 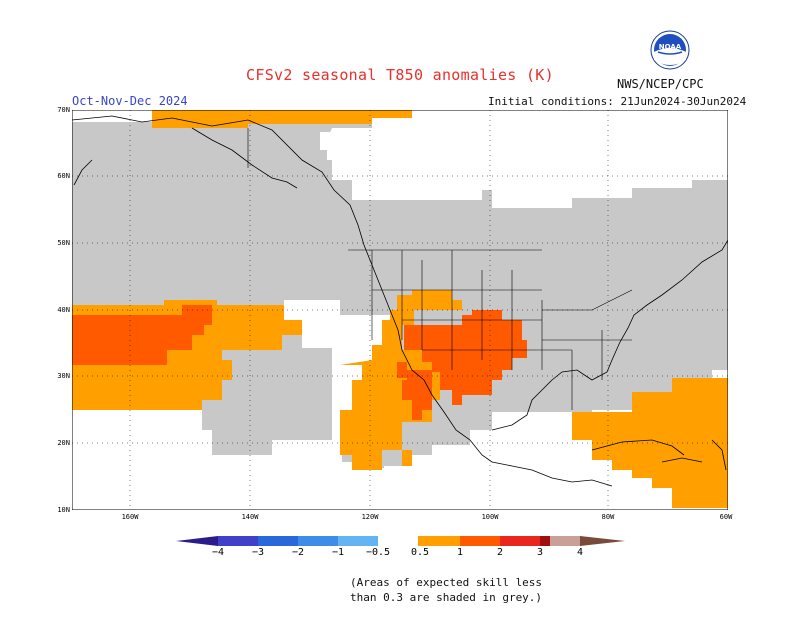 I want to click on legend-tick-label: −3, so click(x=258, y=552).